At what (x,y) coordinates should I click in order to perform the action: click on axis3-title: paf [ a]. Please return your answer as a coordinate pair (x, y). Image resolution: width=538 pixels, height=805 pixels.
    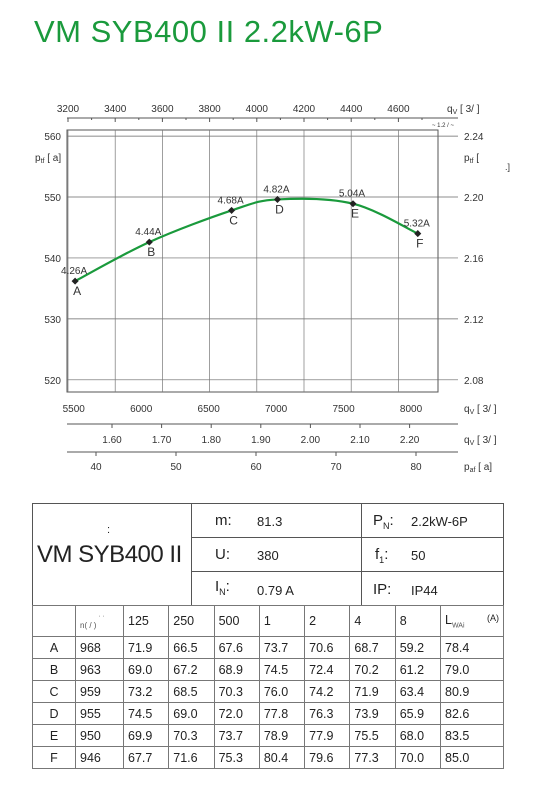
    Looking at the image, I should click on (478, 468).